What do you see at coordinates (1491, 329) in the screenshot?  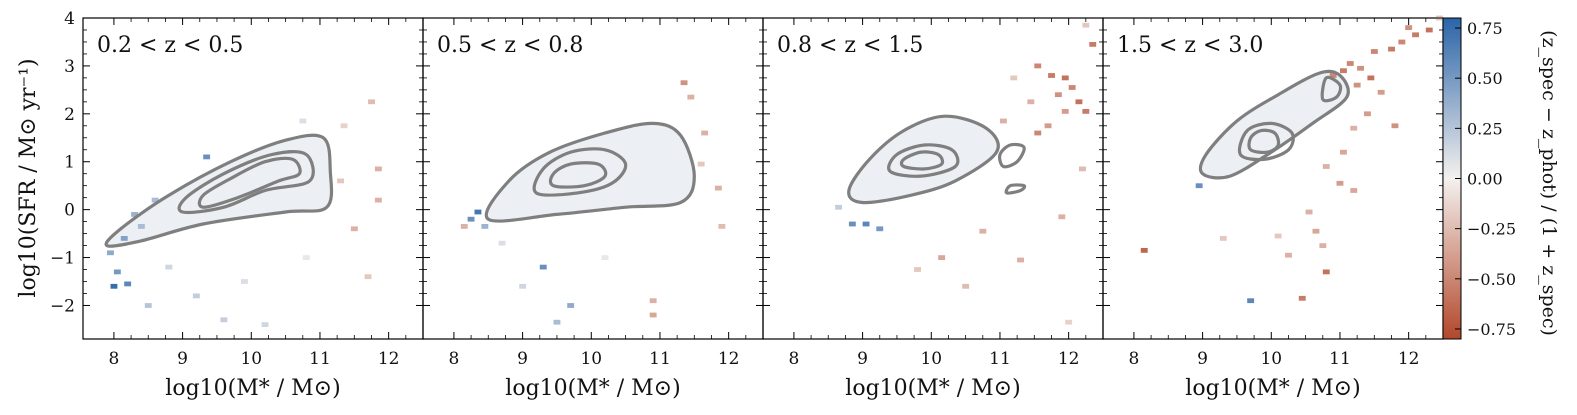 I see `colorbar-tick-label: −0.75` at bounding box center [1491, 329].